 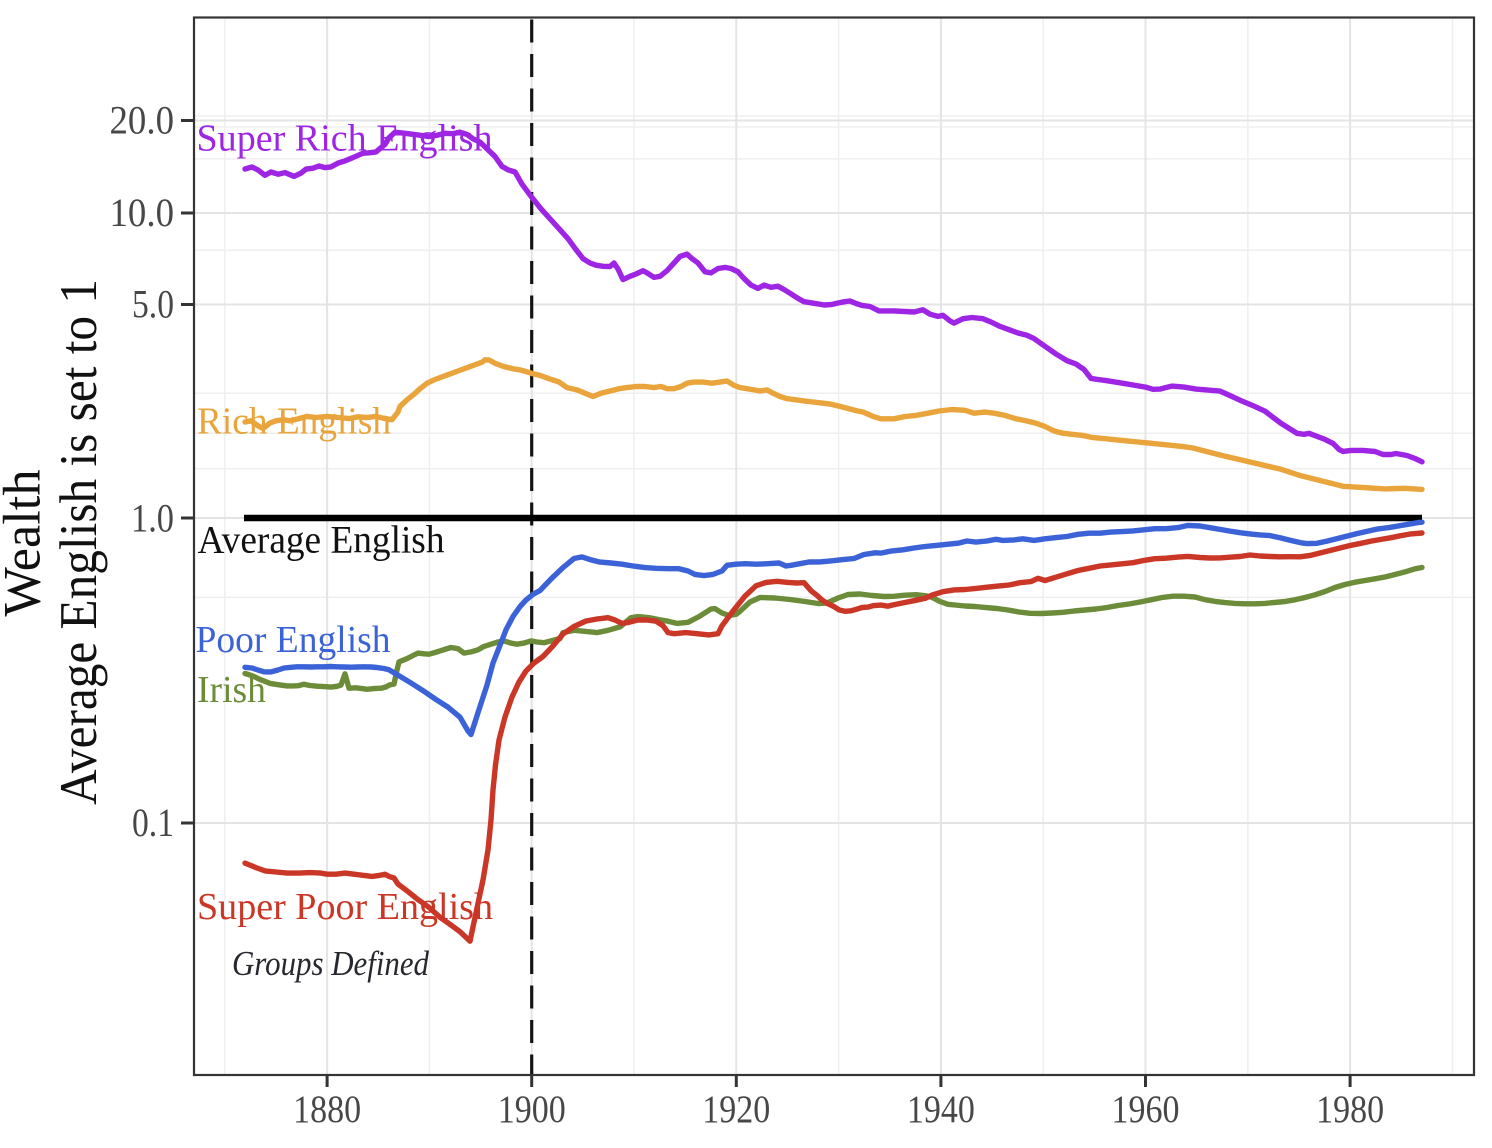 What do you see at coordinates (152, 518) in the screenshot?
I see `svg-text: 1.0` at bounding box center [152, 518].